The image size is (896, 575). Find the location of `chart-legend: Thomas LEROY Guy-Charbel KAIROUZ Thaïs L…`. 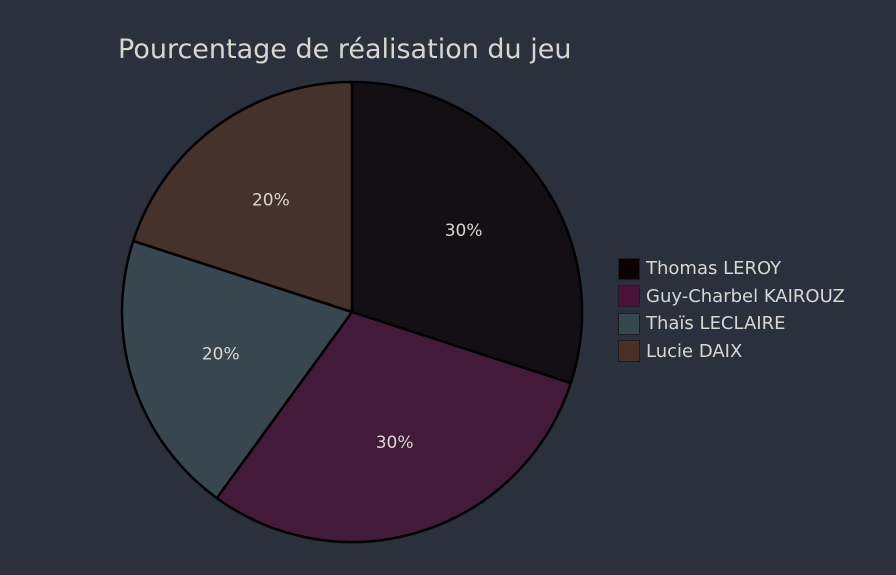

chart-legend: Thomas LEROY Guy-Charbel KAIROUZ Thaïs L… is located at coordinates (731, 310).